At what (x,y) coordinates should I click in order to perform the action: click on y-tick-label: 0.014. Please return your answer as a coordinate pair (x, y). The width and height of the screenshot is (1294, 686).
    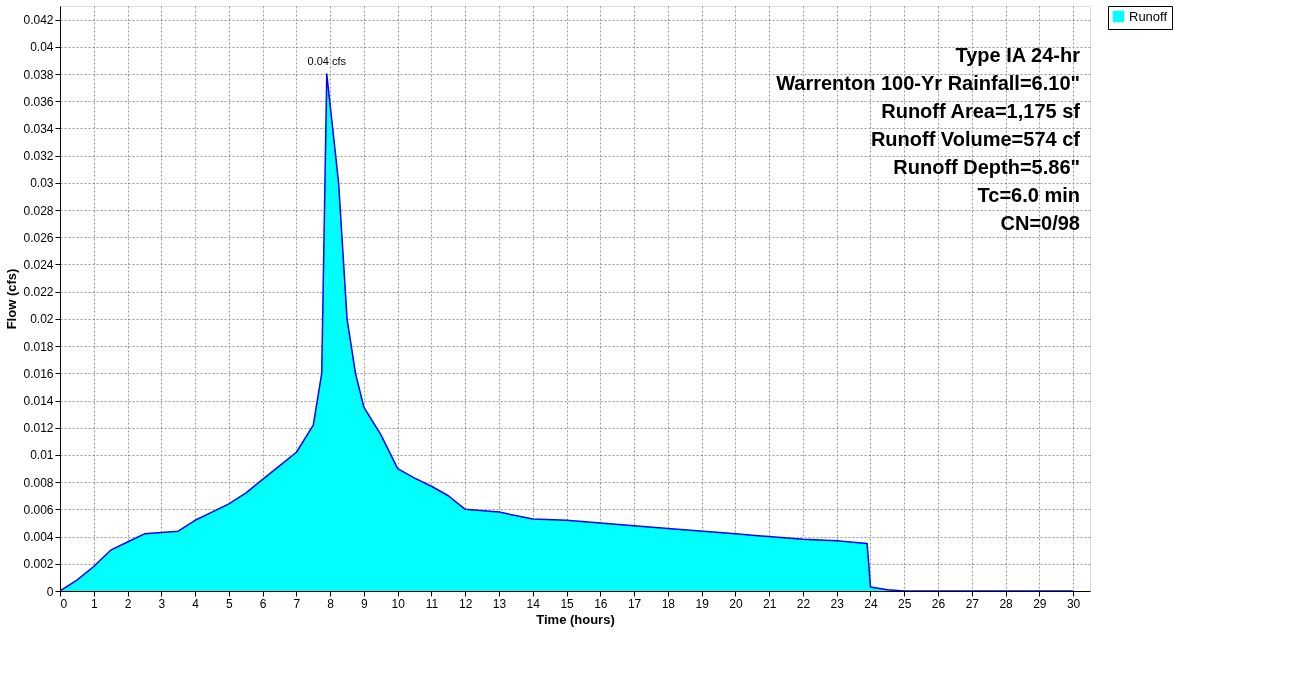
    Looking at the image, I should click on (38, 401).